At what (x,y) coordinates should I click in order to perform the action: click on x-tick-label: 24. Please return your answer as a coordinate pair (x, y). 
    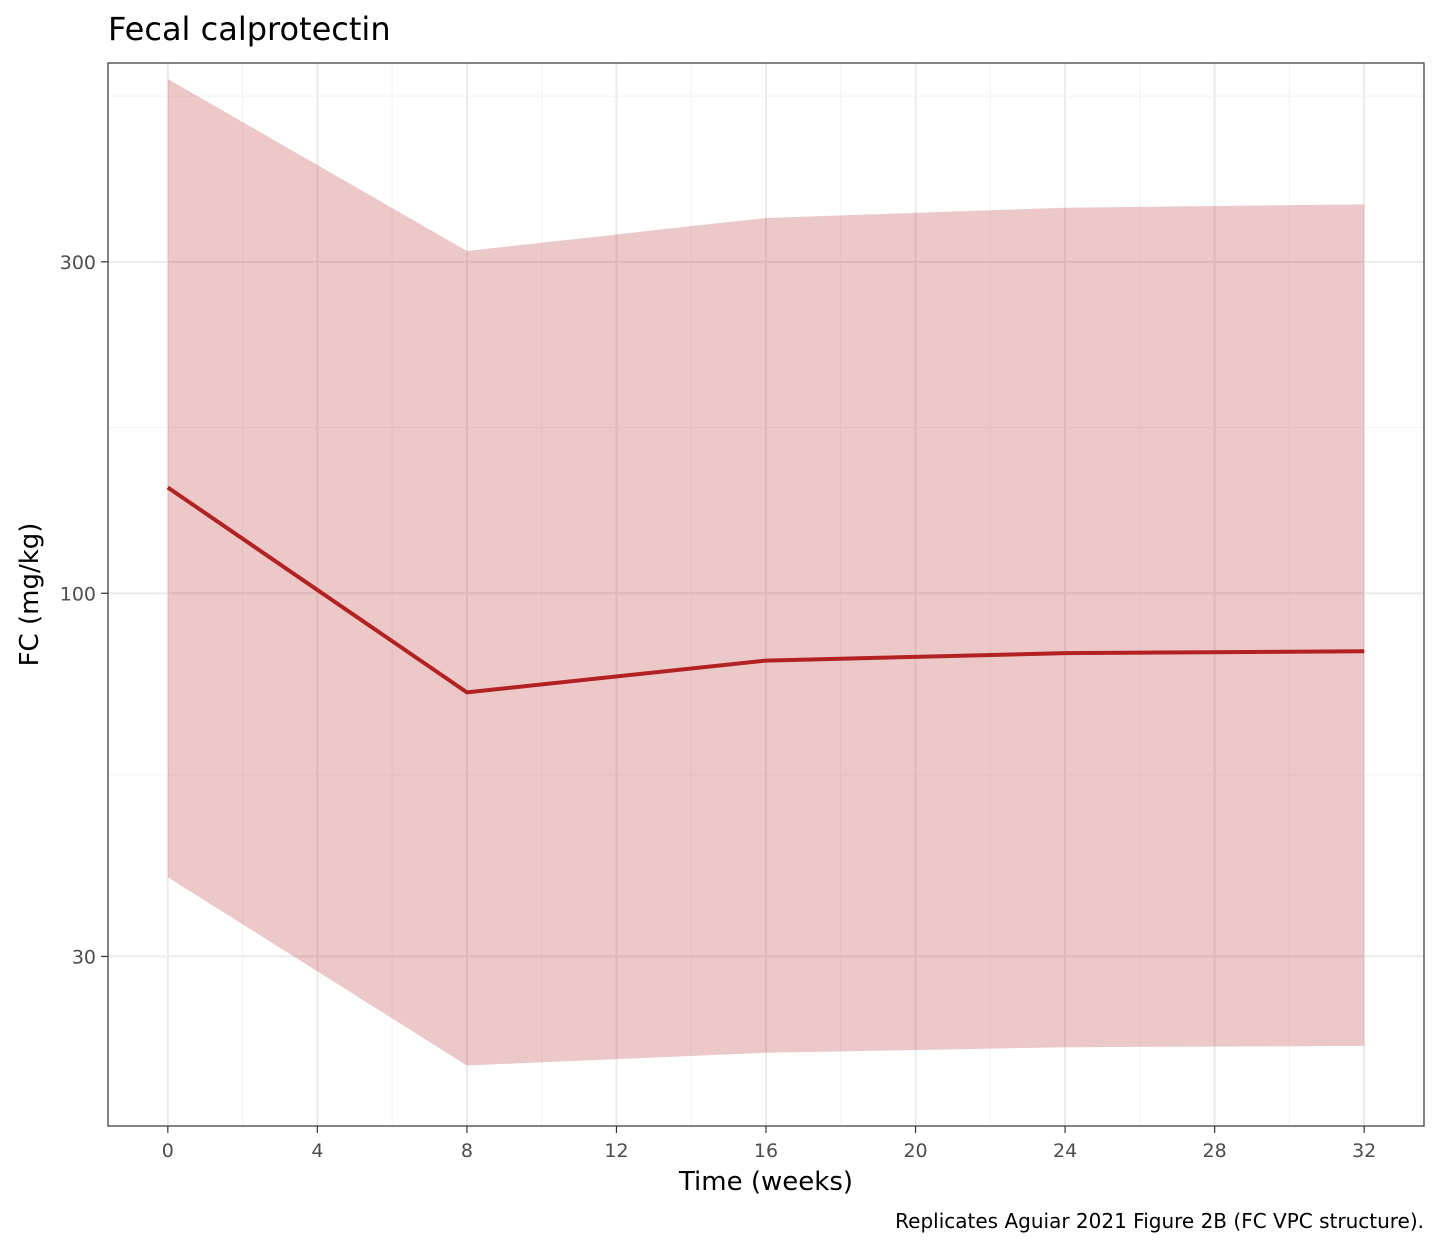
    Looking at the image, I should click on (1065, 1151).